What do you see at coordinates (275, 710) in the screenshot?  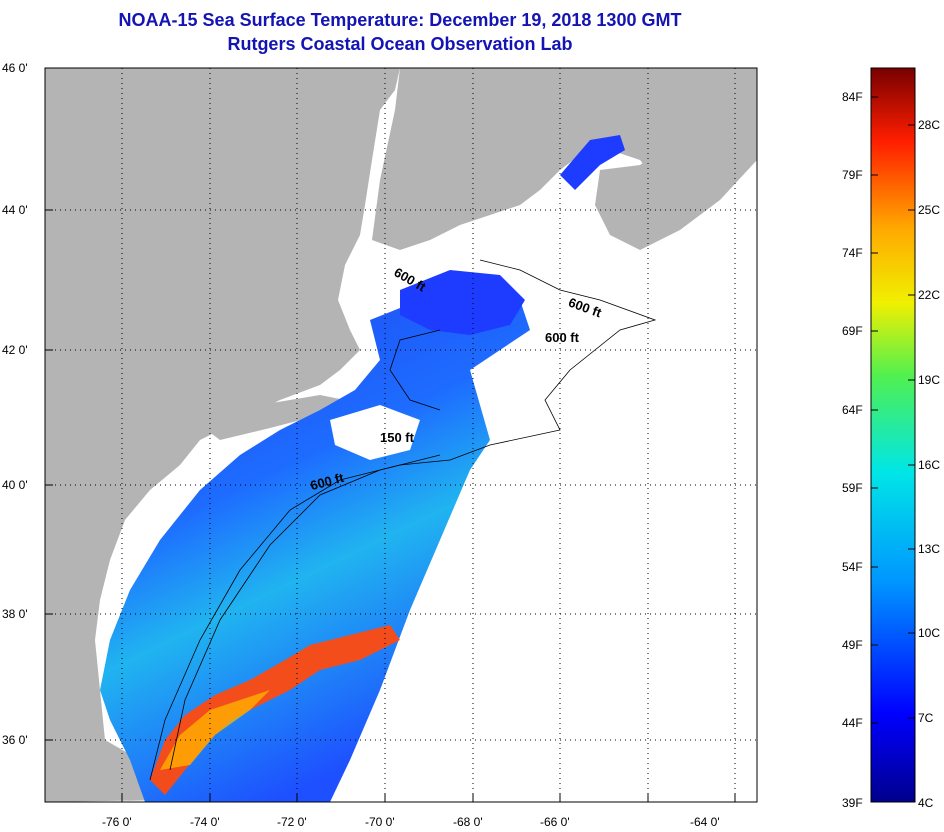 I see `sst-gulf-stream` at bounding box center [275, 710].